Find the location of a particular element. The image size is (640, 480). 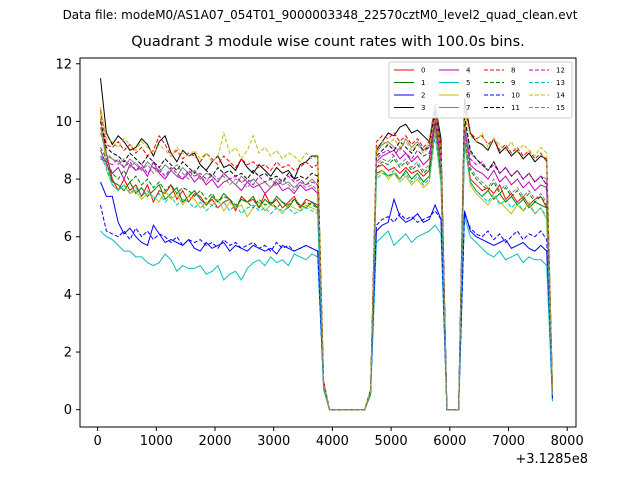

legend-label-7: 7 is located at coordinates (468, 108).